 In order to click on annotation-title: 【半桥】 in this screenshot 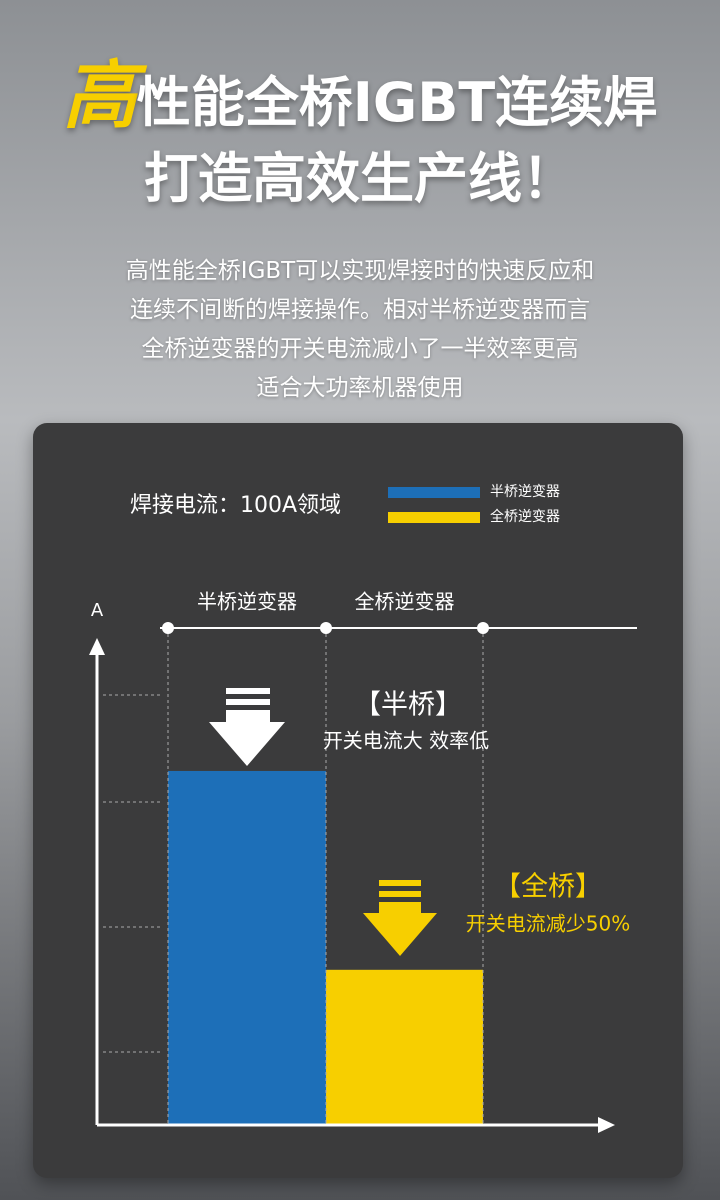, I will do `click(408, 705)`.